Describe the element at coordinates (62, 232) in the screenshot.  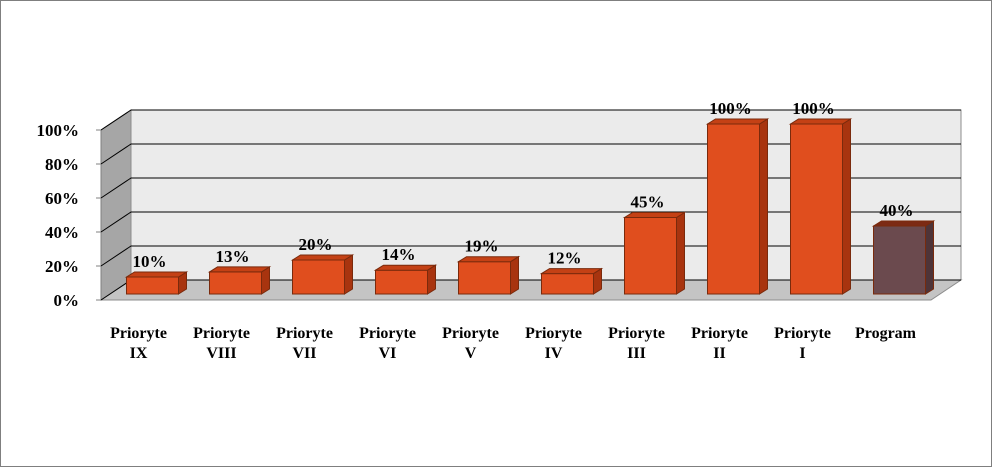
I see `y-tick-label: 40%` at that location.